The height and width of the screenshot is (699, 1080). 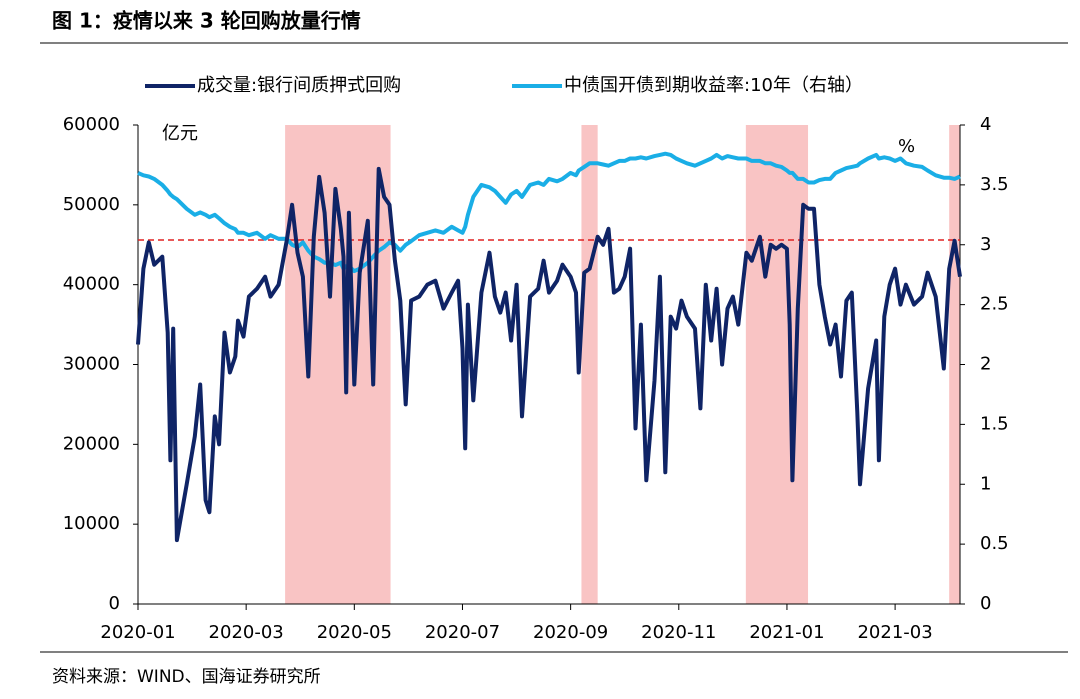 I want to click on y-tick-label: 50000, so click(x=91, y=204).